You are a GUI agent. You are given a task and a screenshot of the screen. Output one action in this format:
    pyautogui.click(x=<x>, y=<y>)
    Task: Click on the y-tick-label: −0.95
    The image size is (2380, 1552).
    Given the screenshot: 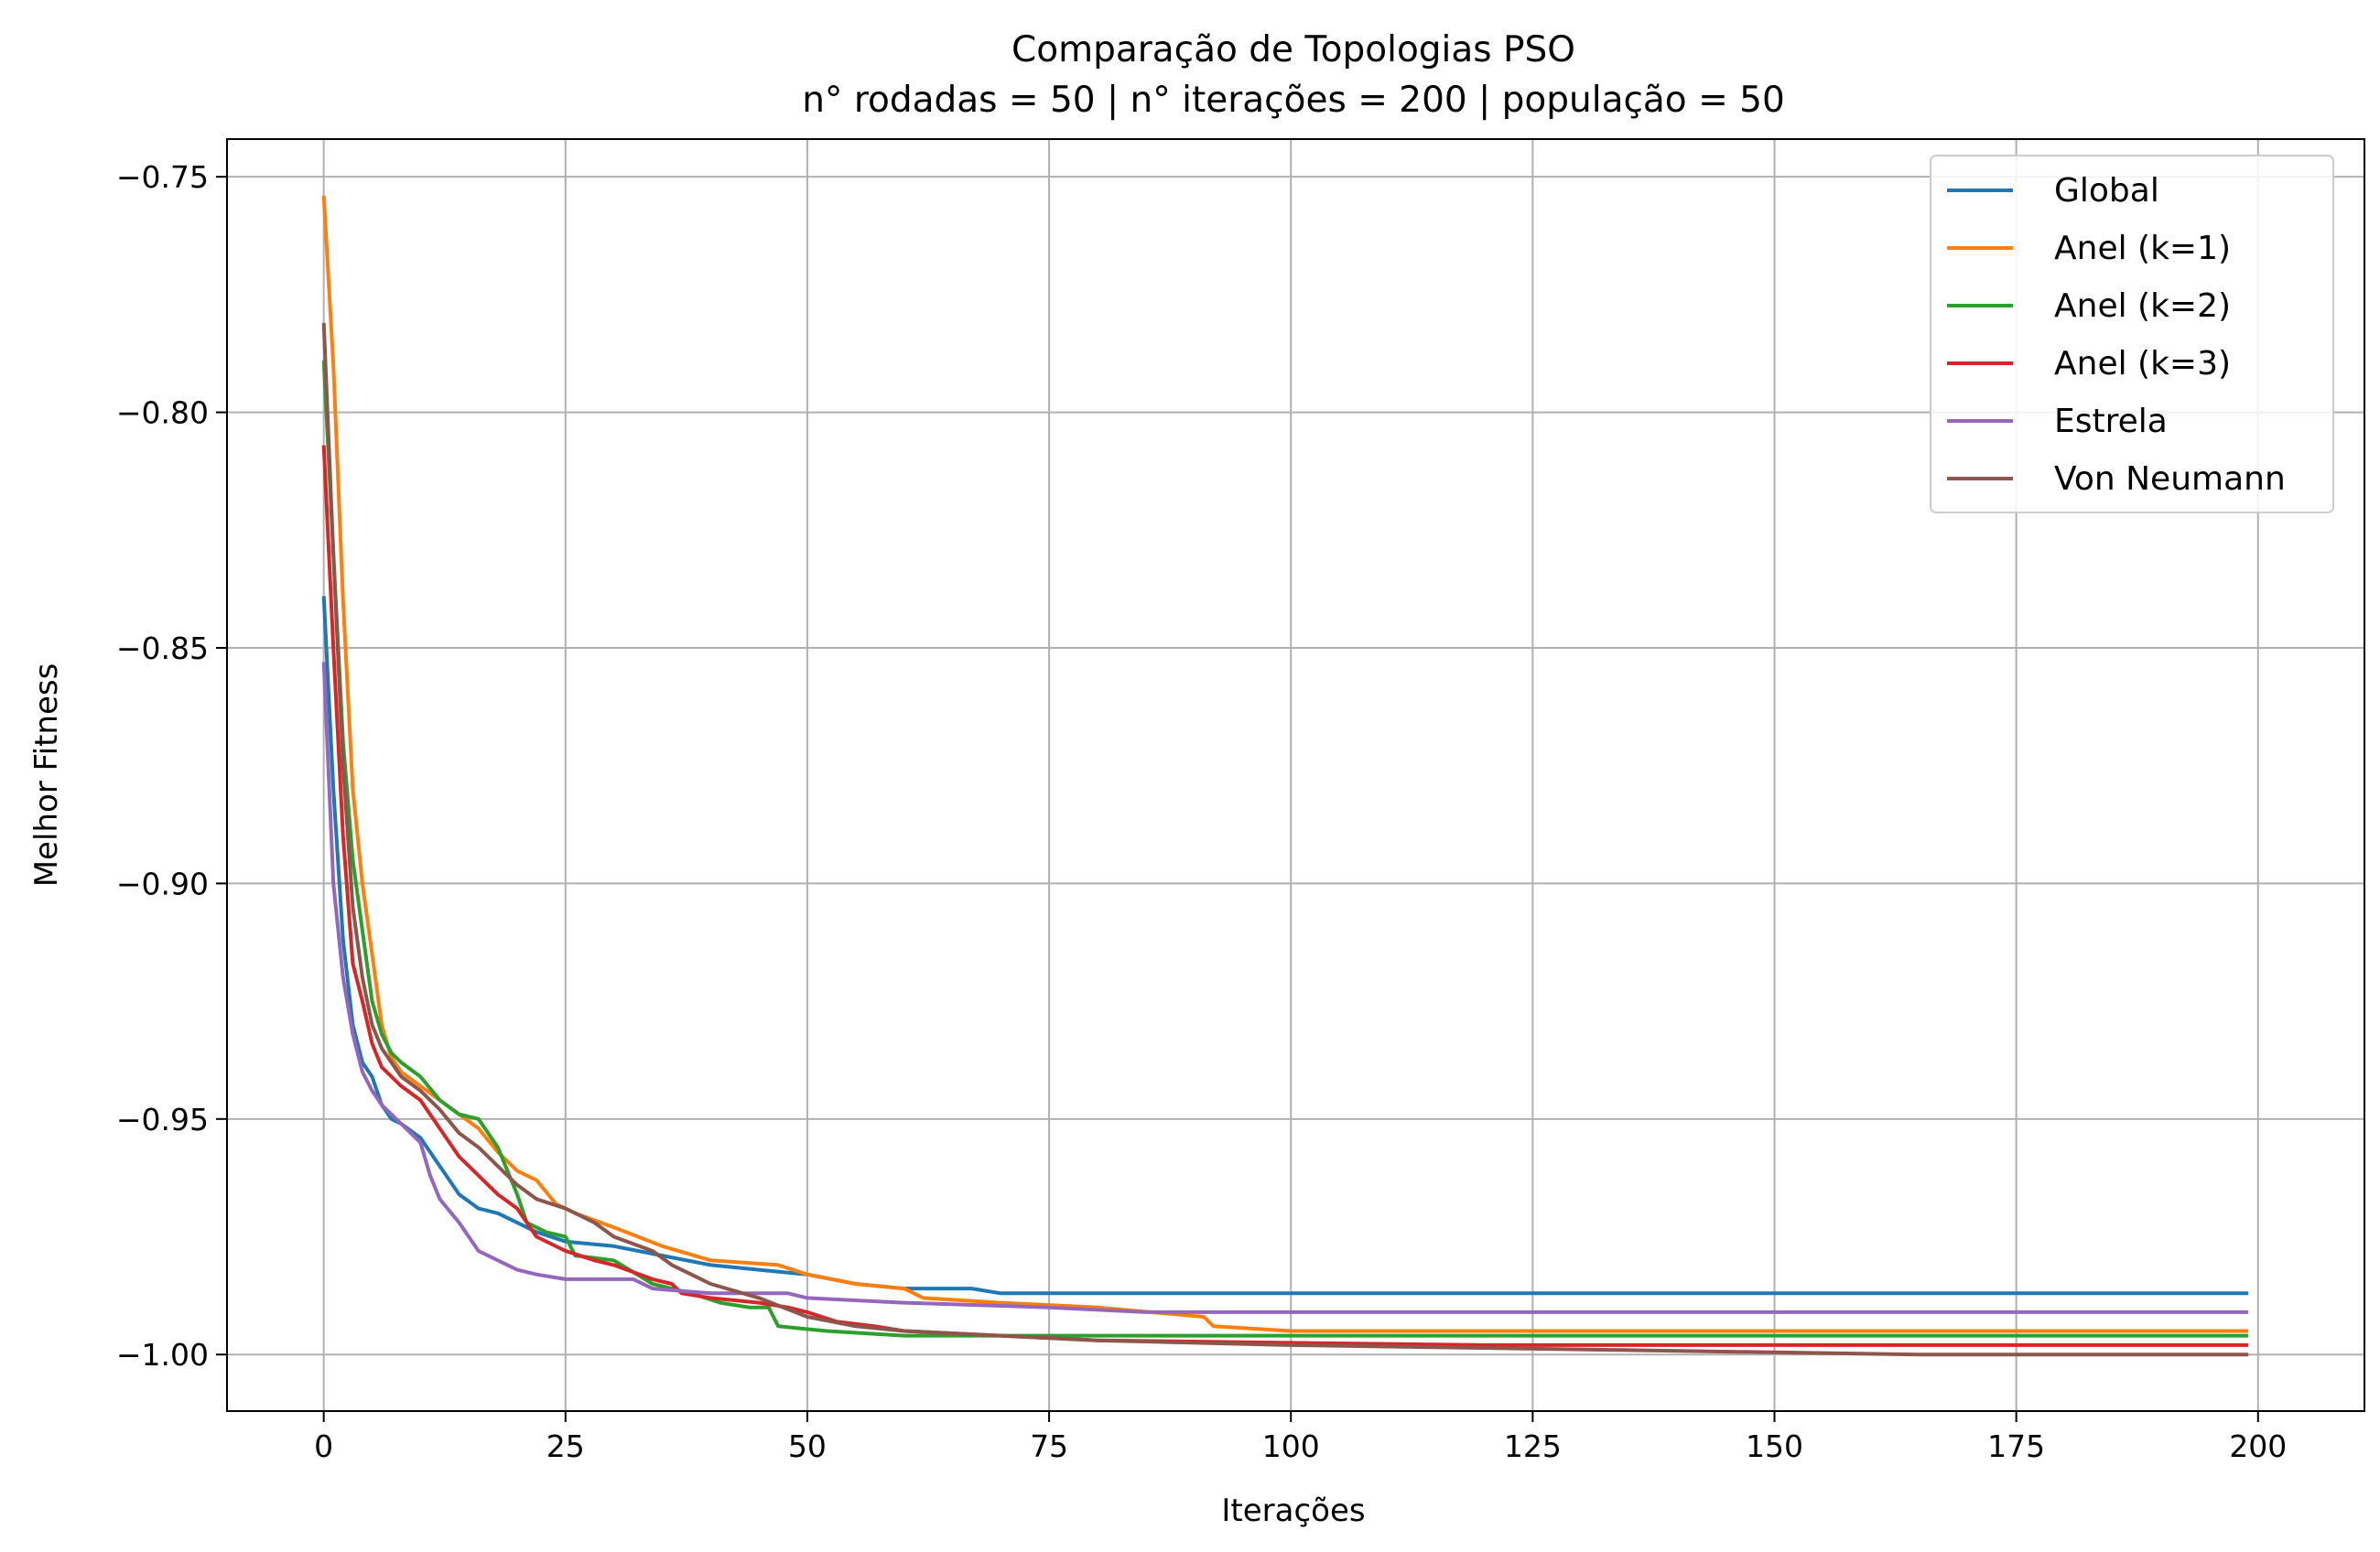 What is the action you would take?
    pyautogui.click(x=162, y=1119)
    